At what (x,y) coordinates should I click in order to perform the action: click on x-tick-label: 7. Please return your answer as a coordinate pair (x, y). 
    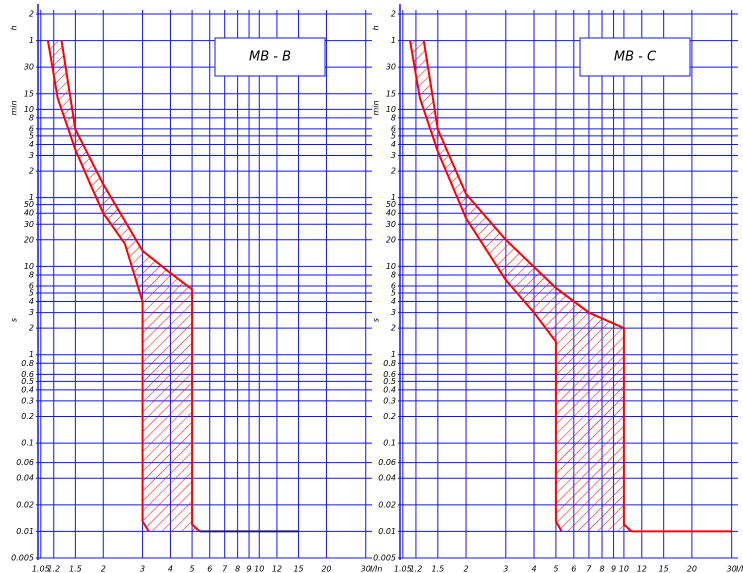
    Looking at the image, I should click on (589, 569).